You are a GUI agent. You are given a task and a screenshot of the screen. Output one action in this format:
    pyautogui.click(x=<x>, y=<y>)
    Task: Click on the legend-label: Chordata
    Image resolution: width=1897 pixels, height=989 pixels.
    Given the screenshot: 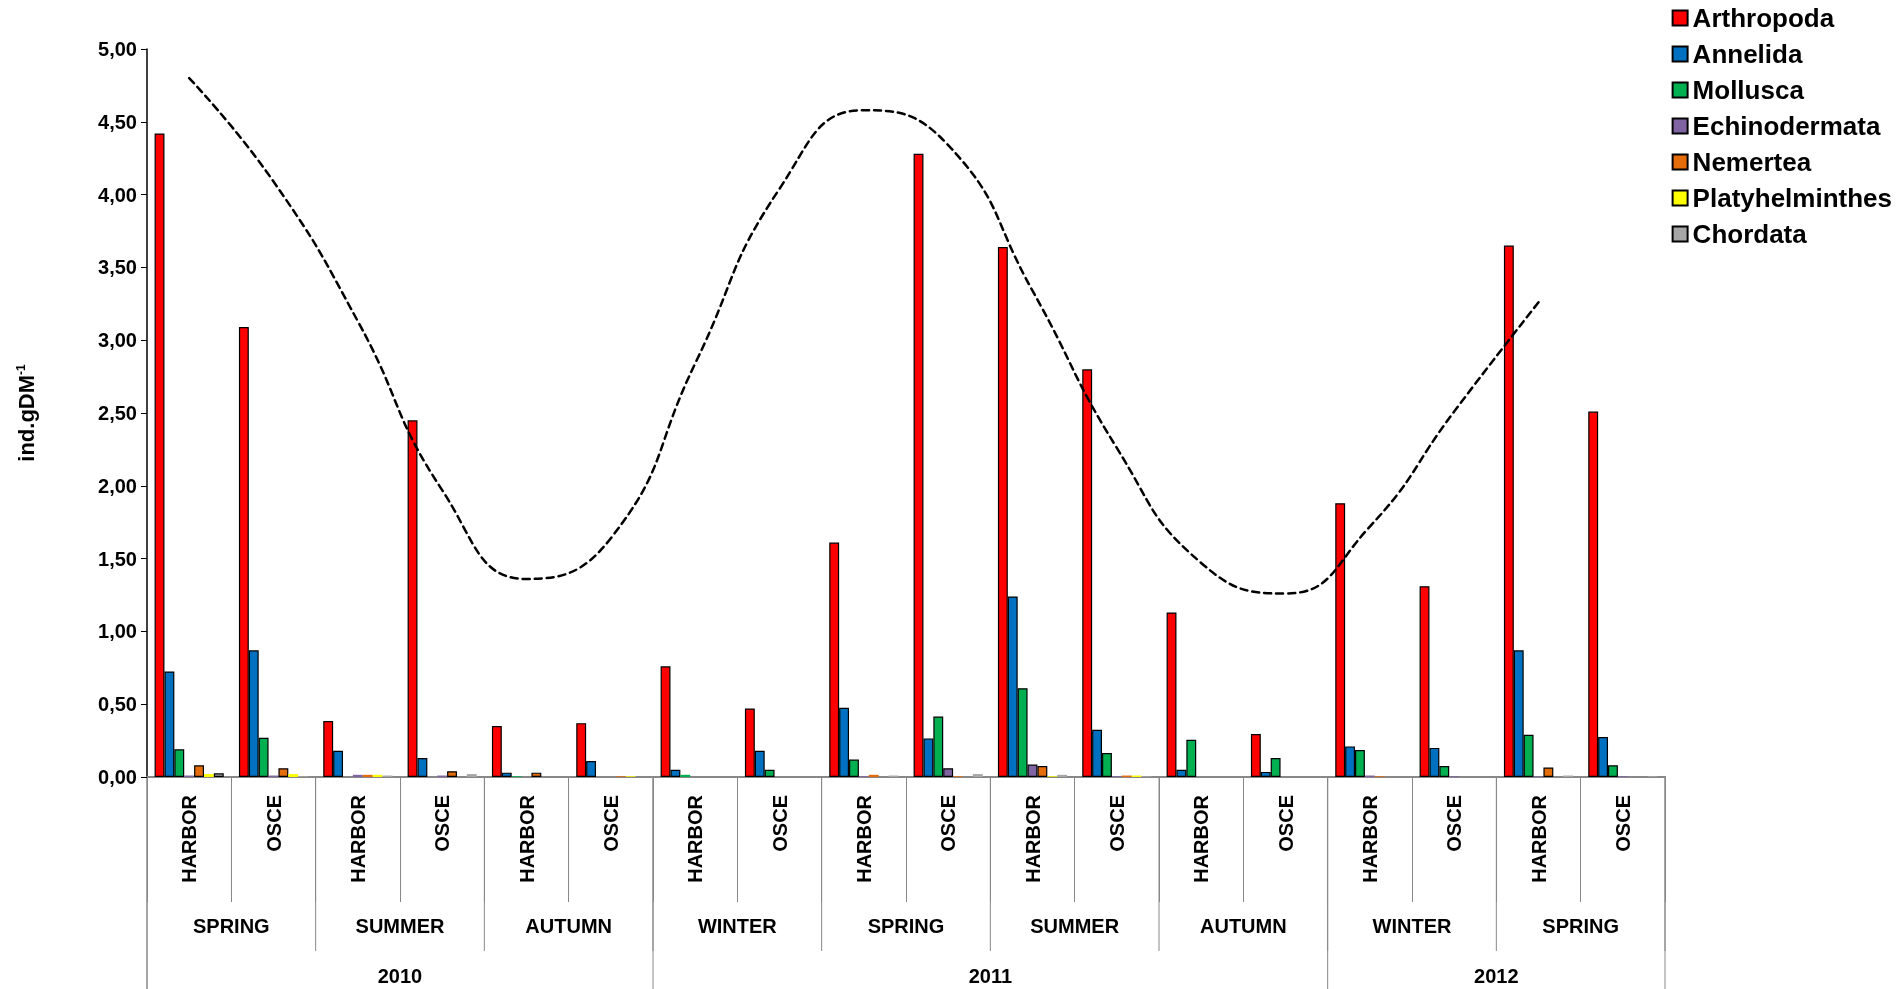 What is the action you would take?
    pyautogui.click(x=1750, y=234)
    